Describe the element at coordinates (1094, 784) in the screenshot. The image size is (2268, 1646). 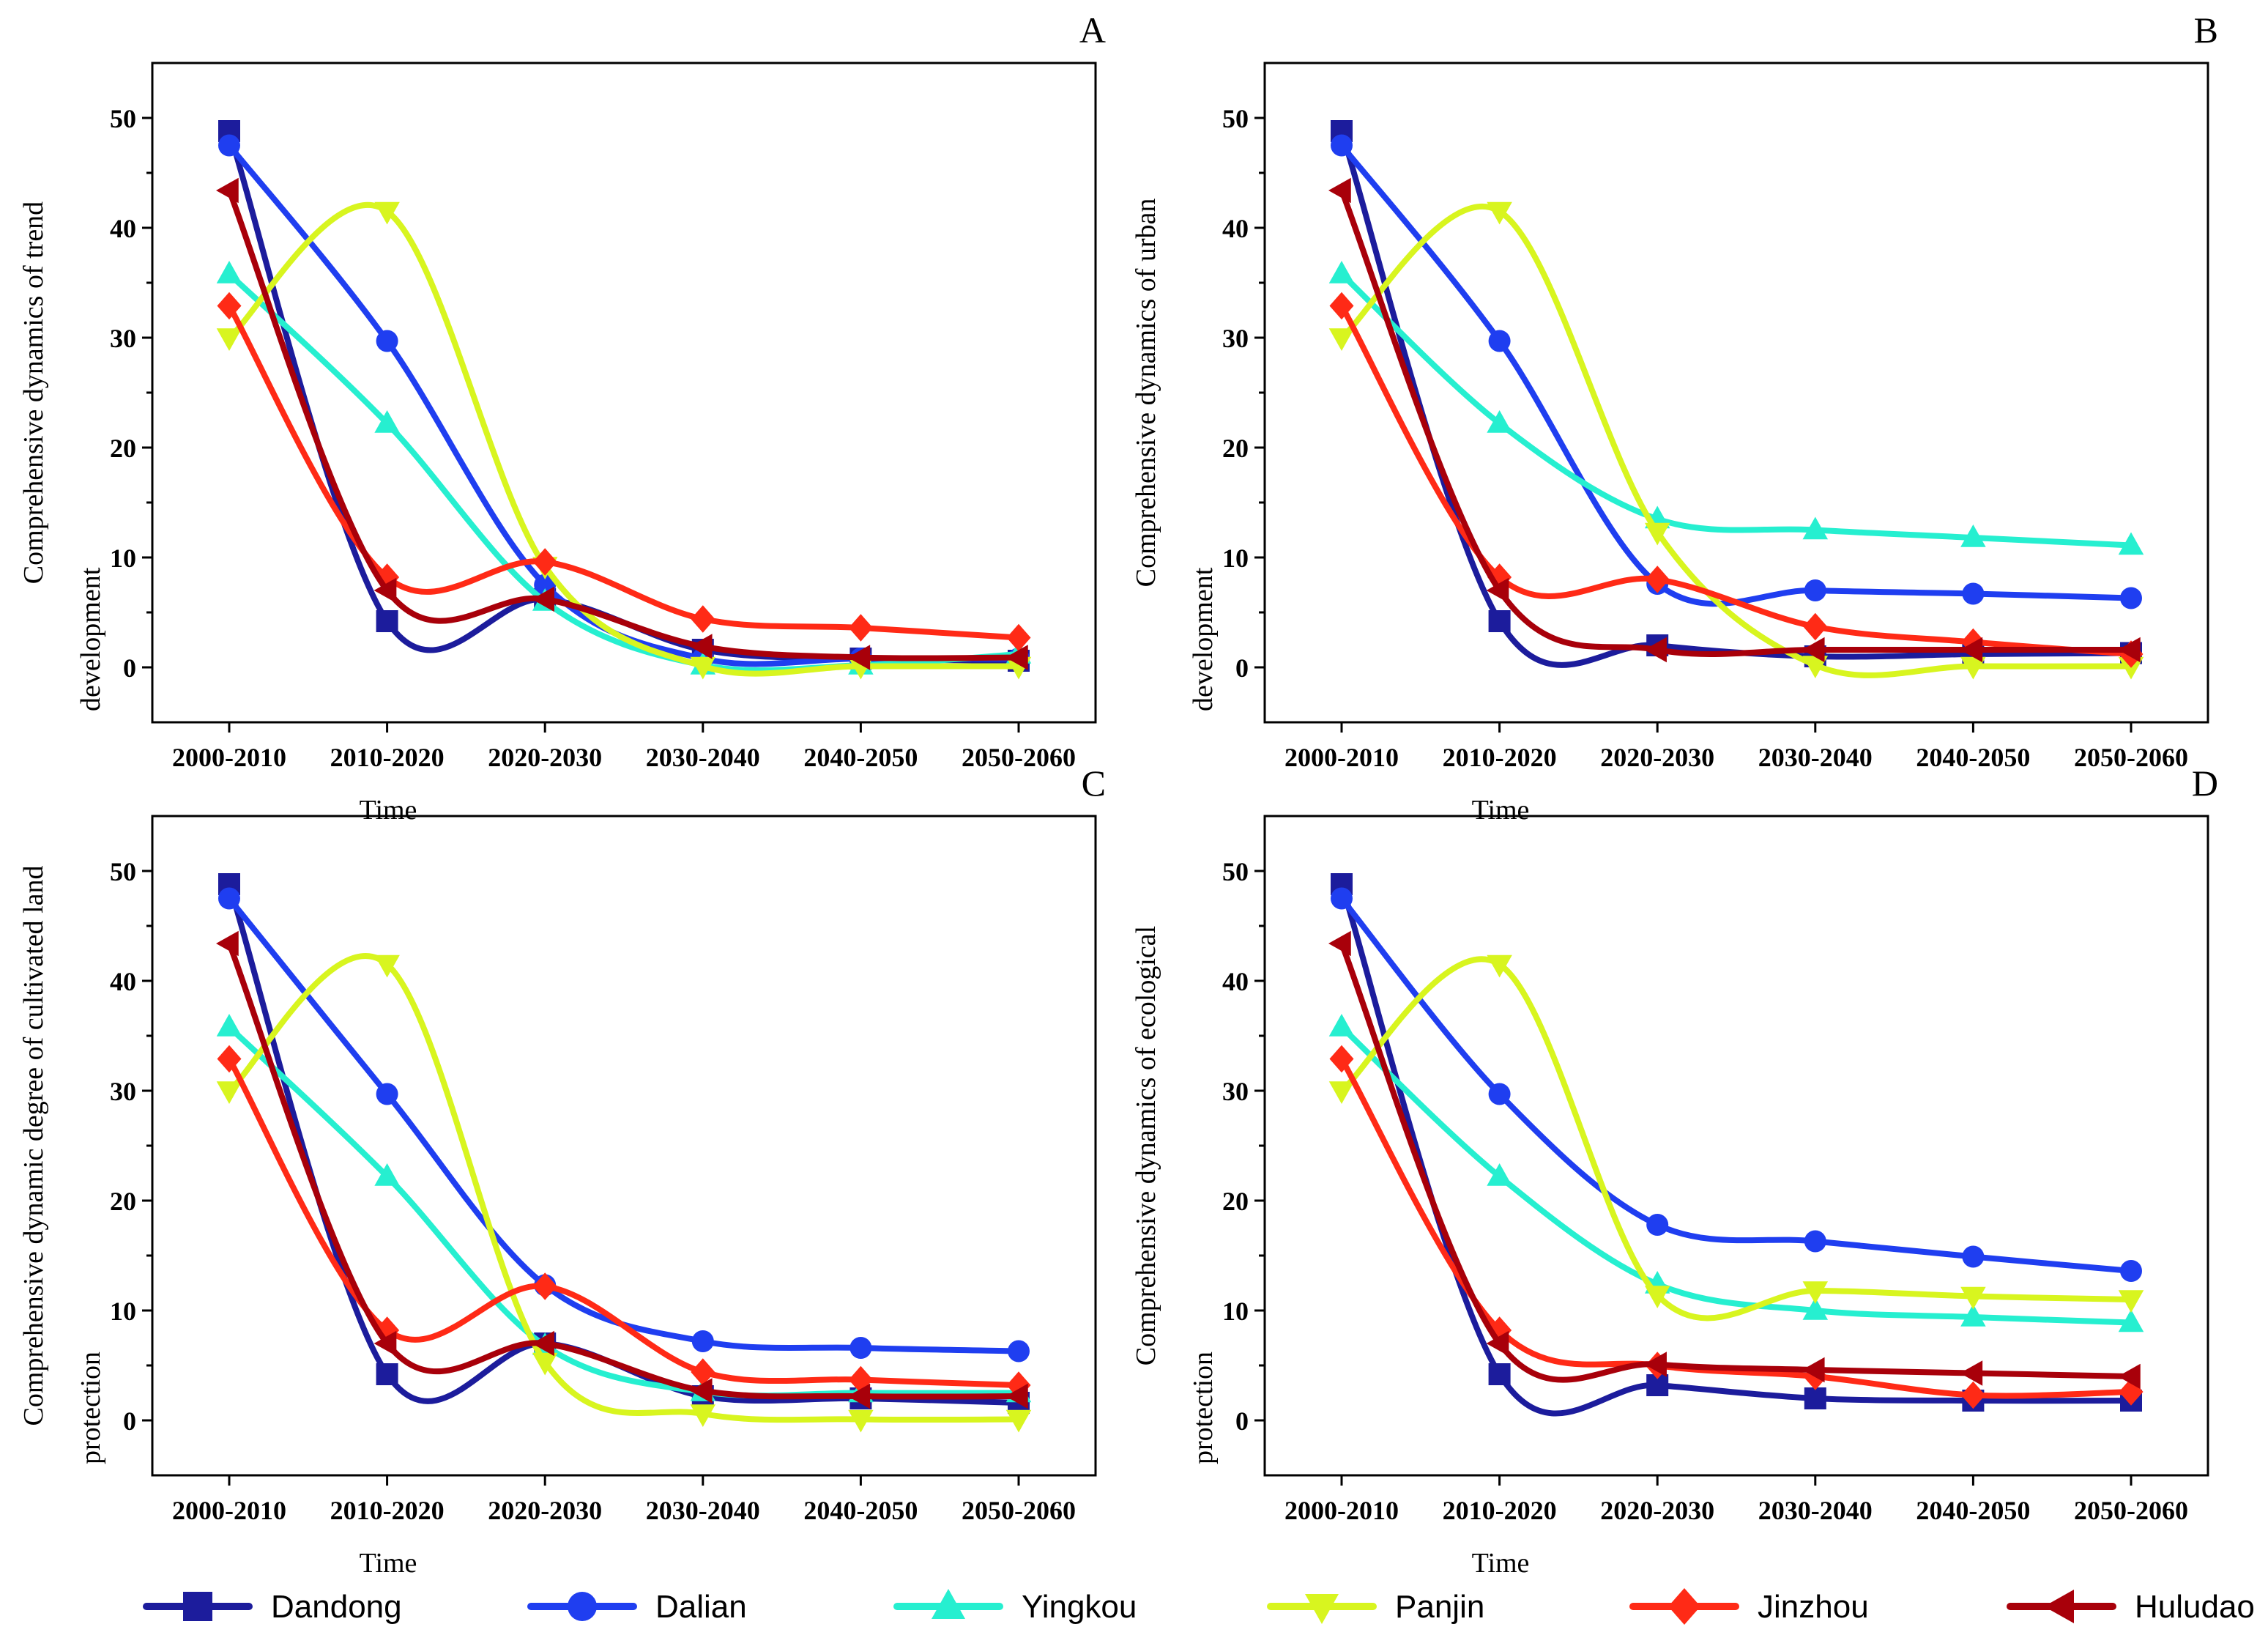
I see `panel-letter: C` at that location.